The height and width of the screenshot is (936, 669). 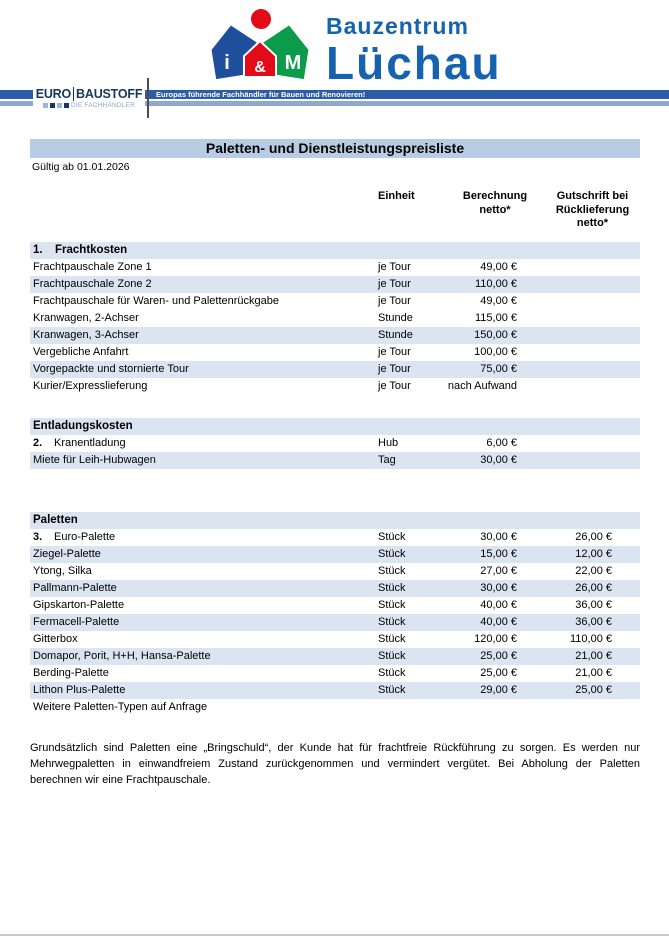 I want to click on row-charge: 49,00 €, so click(x=498, y=267).